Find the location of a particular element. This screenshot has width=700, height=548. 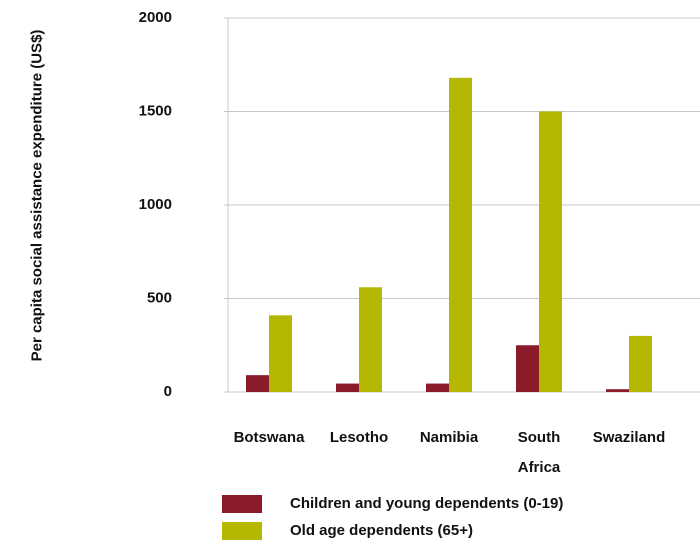

y-tick-label: 0 is located at coordinates (168, 391).